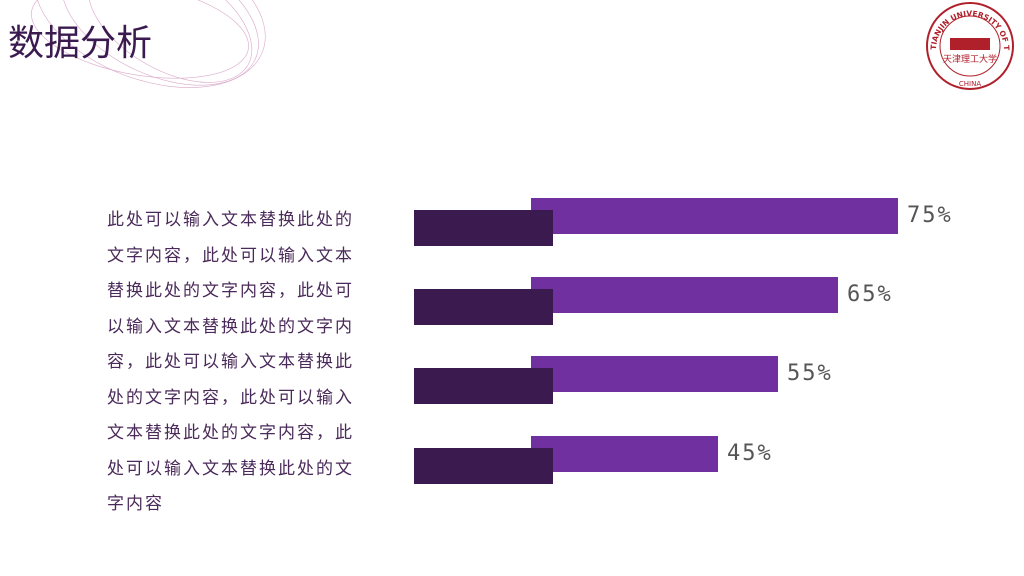 The image size is (1024, 576). Describe the element at coordinates (970, 84) in the screenshot. I see `logo-bottom-text: CHINA` at that location.